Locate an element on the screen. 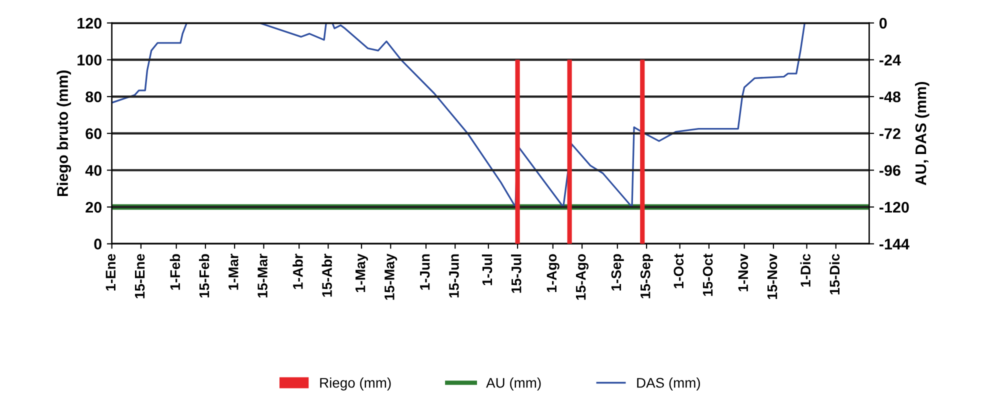 This screenshot has height=403, width=981. x-tick-label: 1-Oct is located at coordinates (679, 271).